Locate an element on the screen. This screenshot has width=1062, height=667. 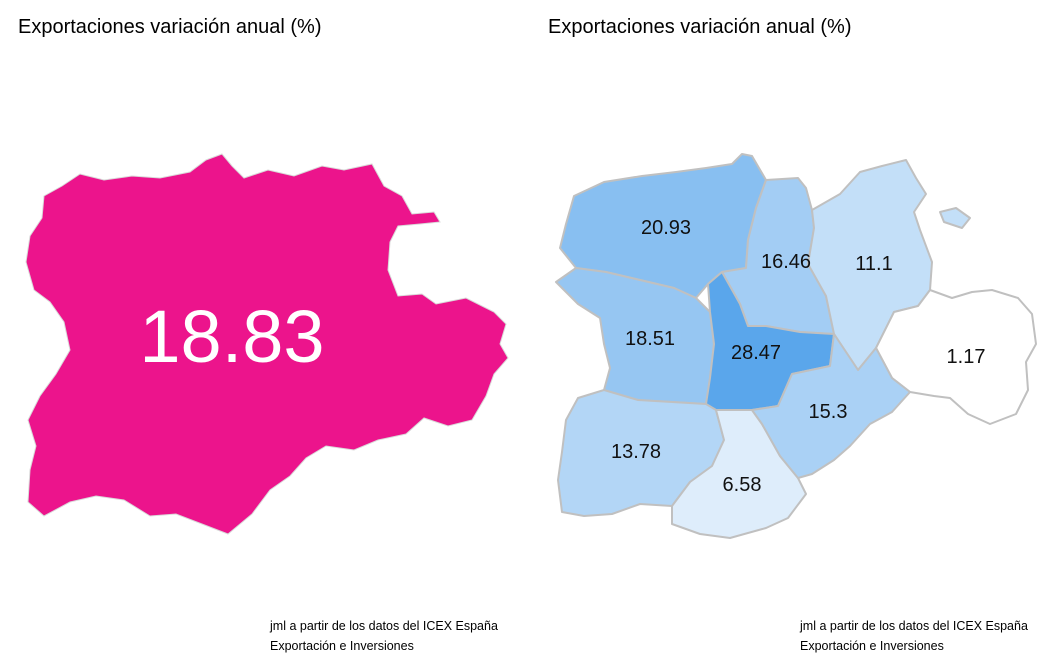
region-southwest is located at coordinates (641, 453).